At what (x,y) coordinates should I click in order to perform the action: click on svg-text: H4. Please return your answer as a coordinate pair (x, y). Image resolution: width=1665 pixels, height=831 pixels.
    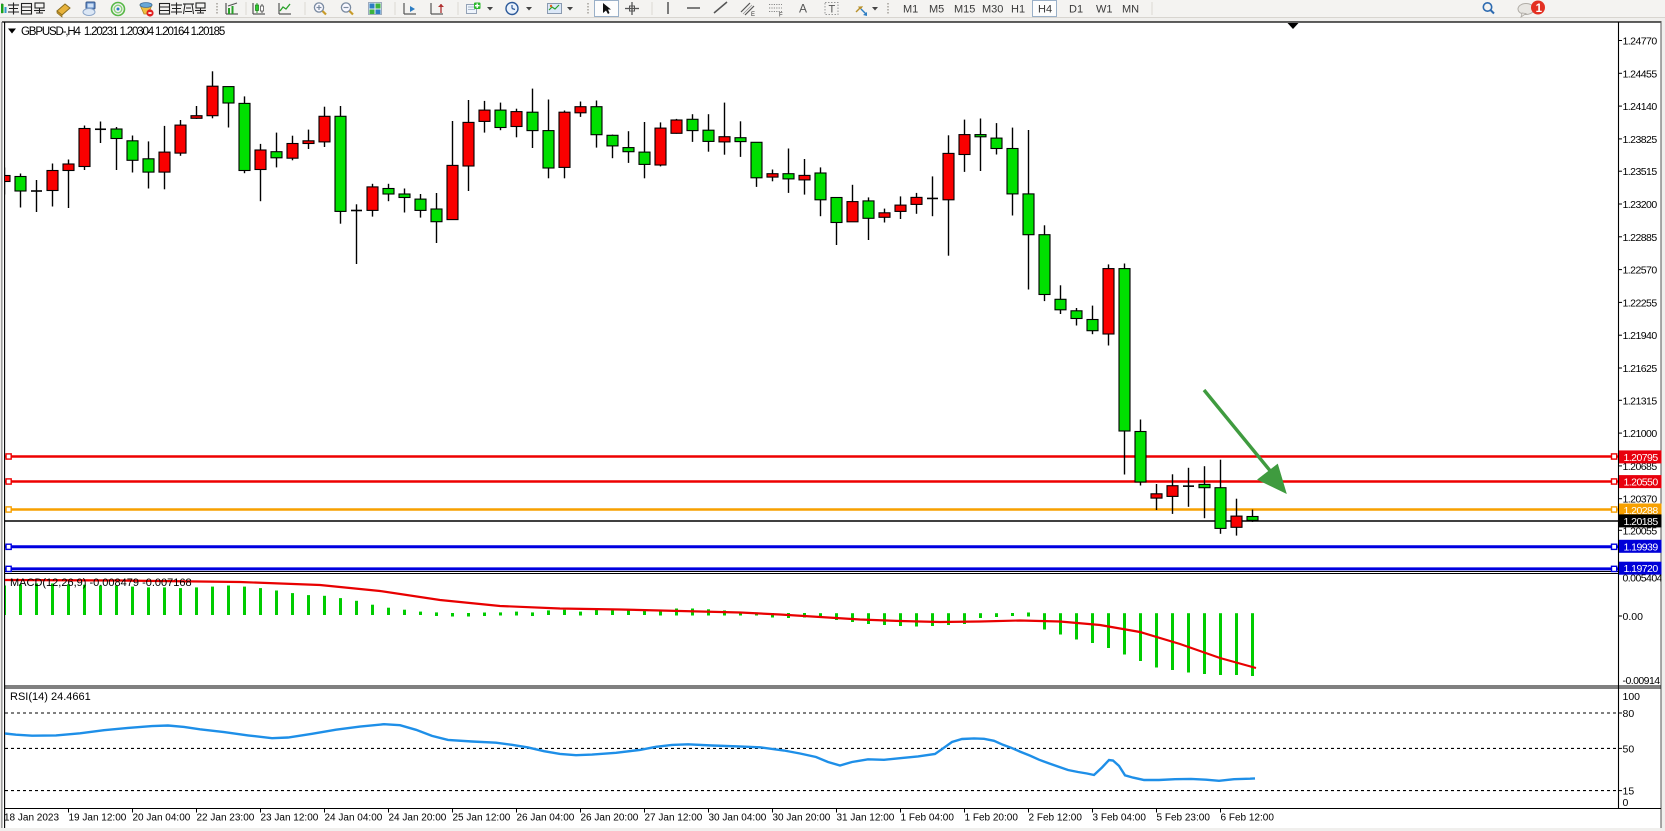
    Looking at the image, I should click on (1045, 10).